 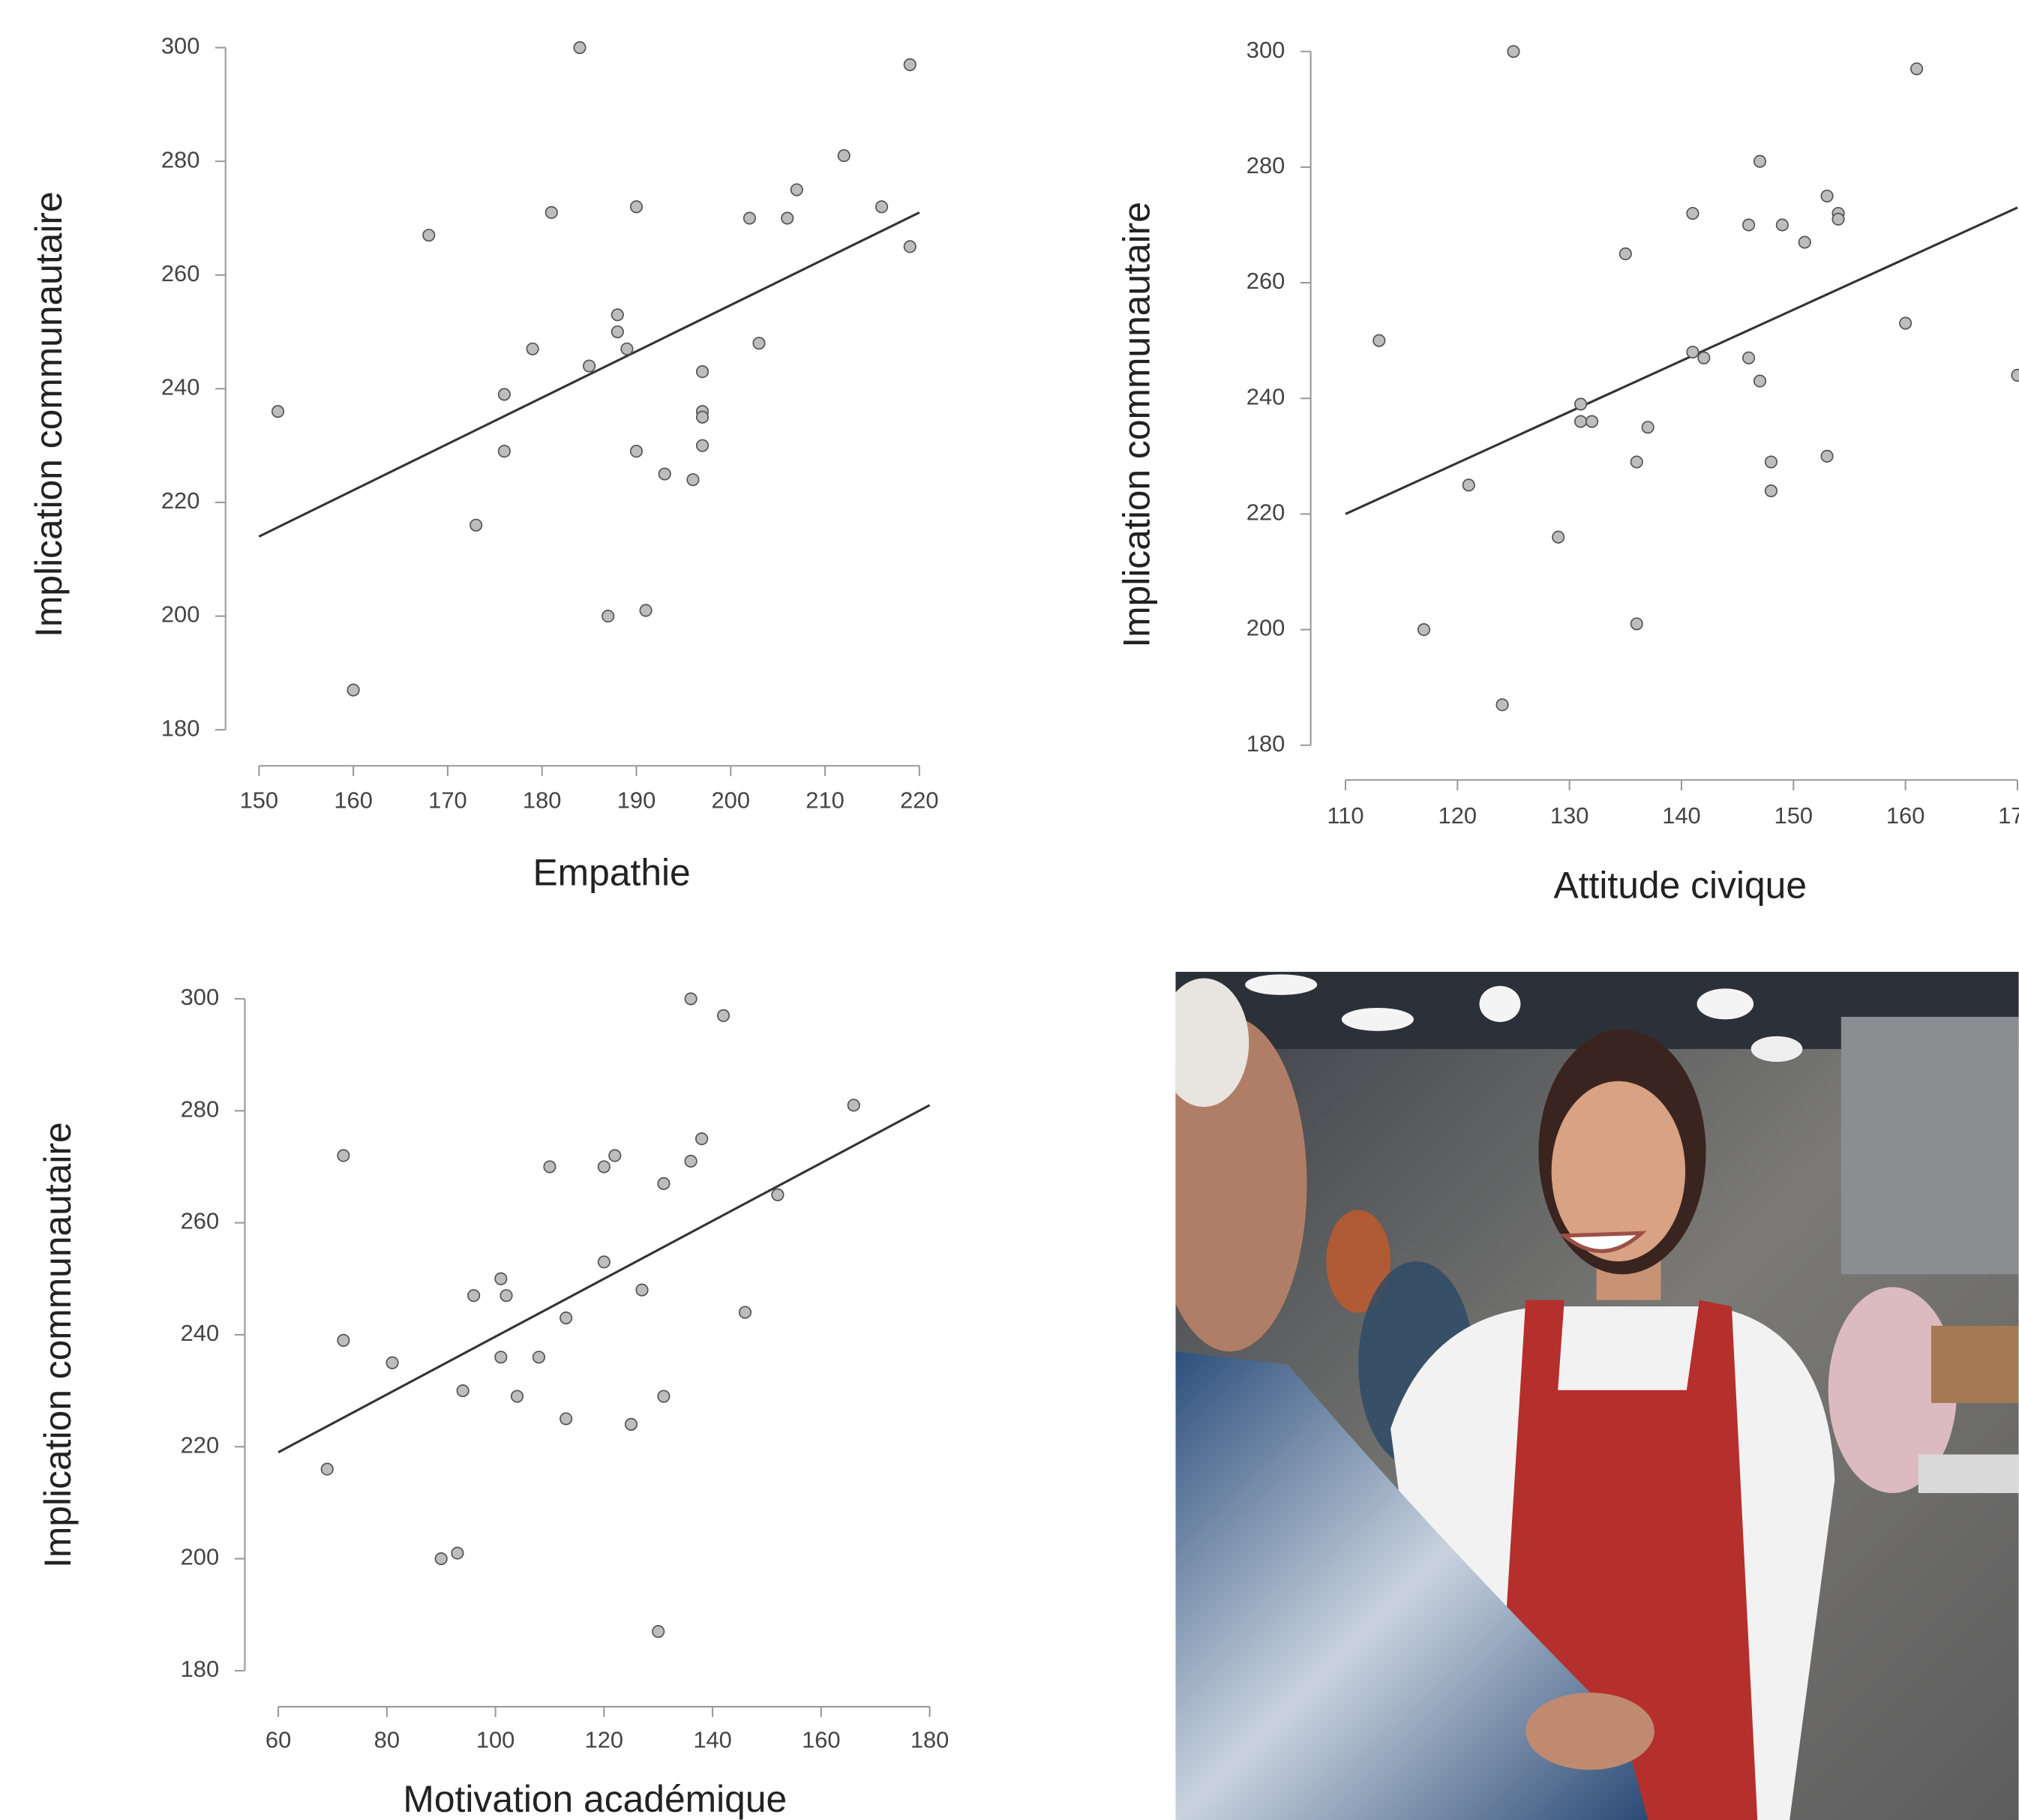 I want to click on x-tick-label: 130, so click(x=1569, y=815).